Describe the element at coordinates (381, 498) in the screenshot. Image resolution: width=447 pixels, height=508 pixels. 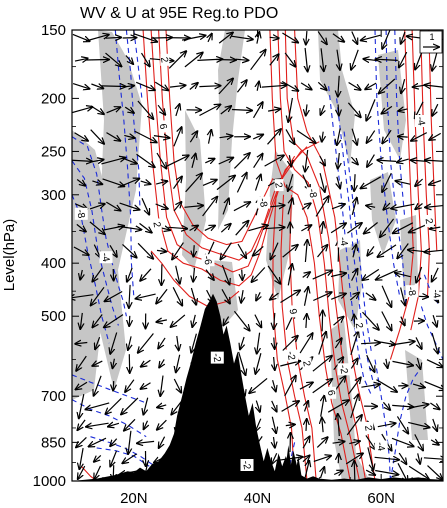
I see `x-tick-label: 60N` at that location.